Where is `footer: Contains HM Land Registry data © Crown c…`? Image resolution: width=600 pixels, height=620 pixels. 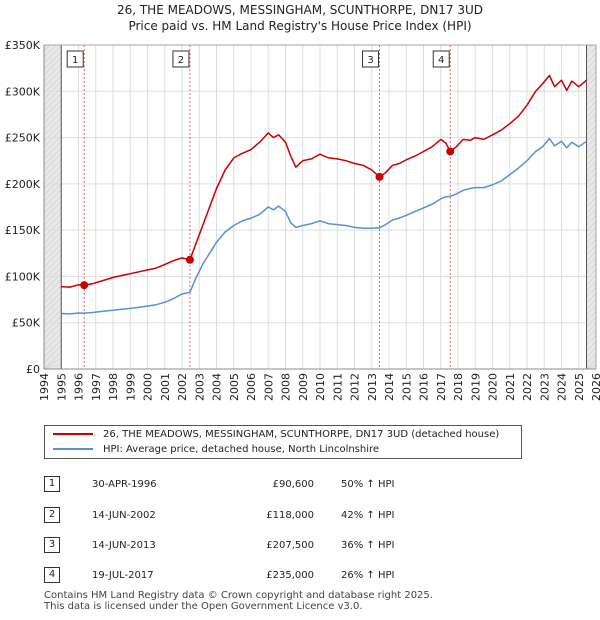
footer: Contains HM Land Registry data © Crown c… is located at coordinates (238, 601).